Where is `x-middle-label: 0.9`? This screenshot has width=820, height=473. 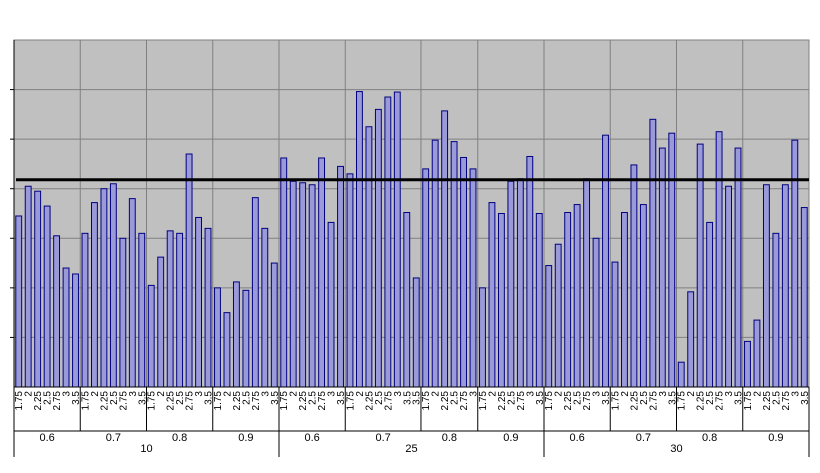 x-middle-label: 0.9 is located at coordinates (510, 438).